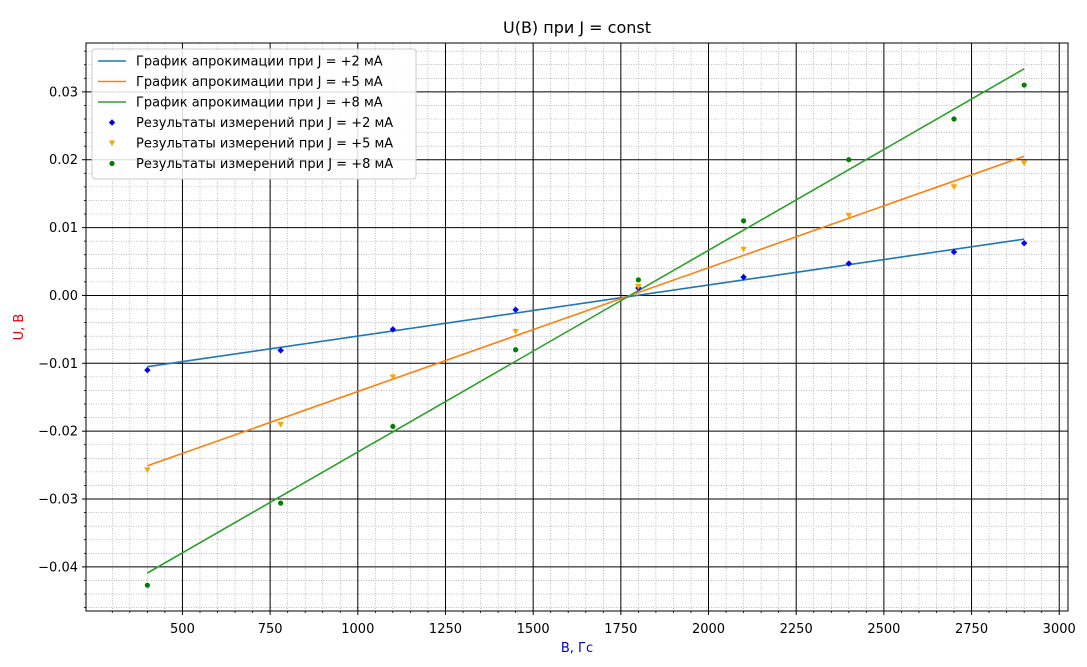 The width and height of the screenshot is (1087, 667). I want to click on x-tick-label: 3000, so click(1059, 629).